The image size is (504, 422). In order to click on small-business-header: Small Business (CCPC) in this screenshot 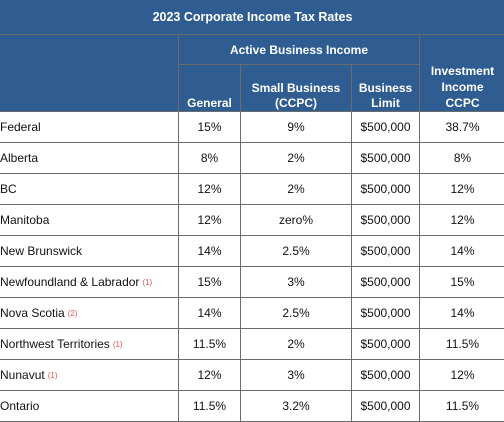, I will do `click(296, 88)`.